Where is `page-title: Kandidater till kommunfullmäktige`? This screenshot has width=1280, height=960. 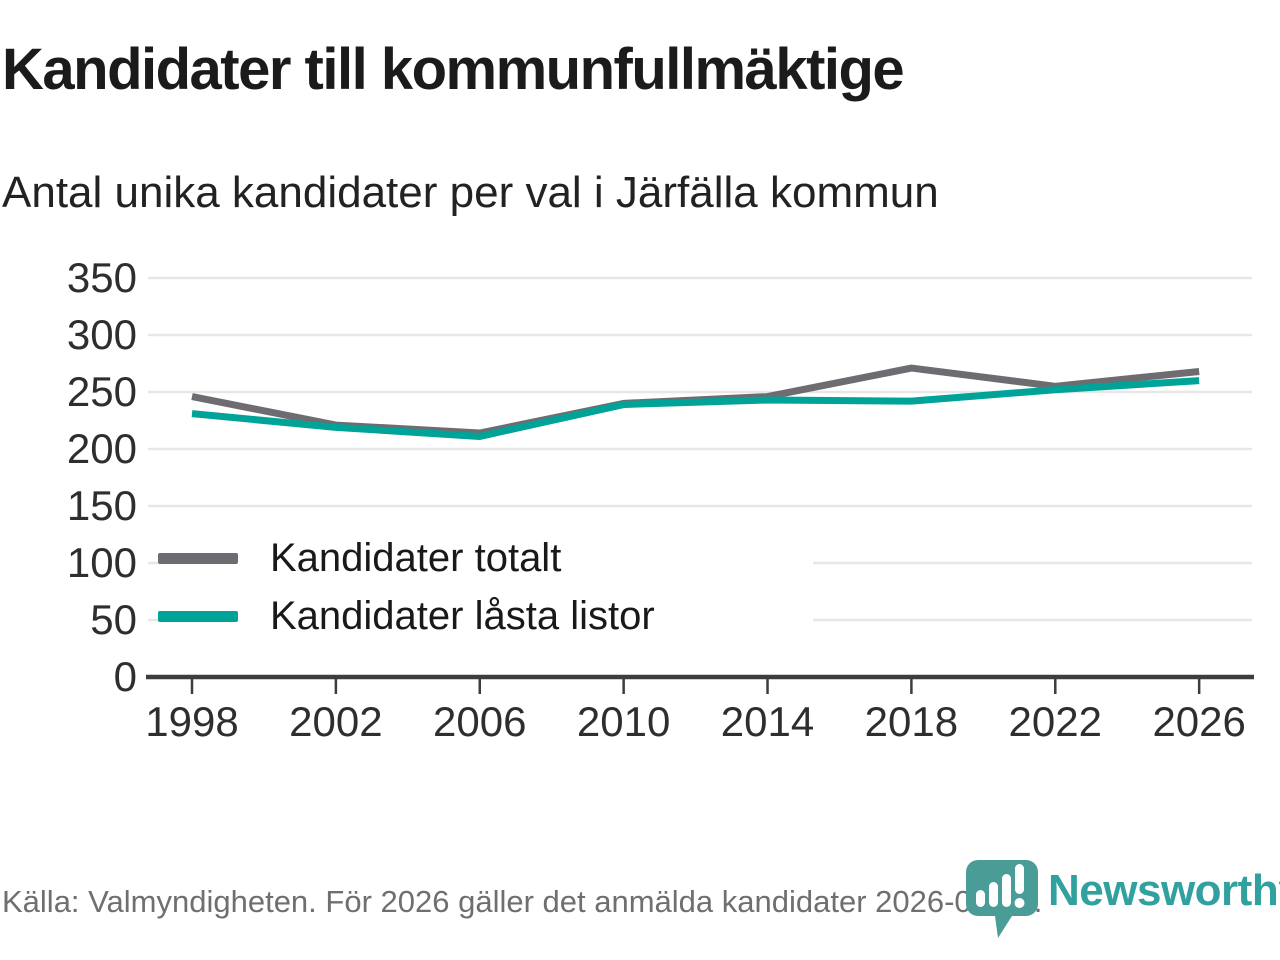 page-title: Kandidater till kommunfullmäktige is located at coordinates (453, 69).